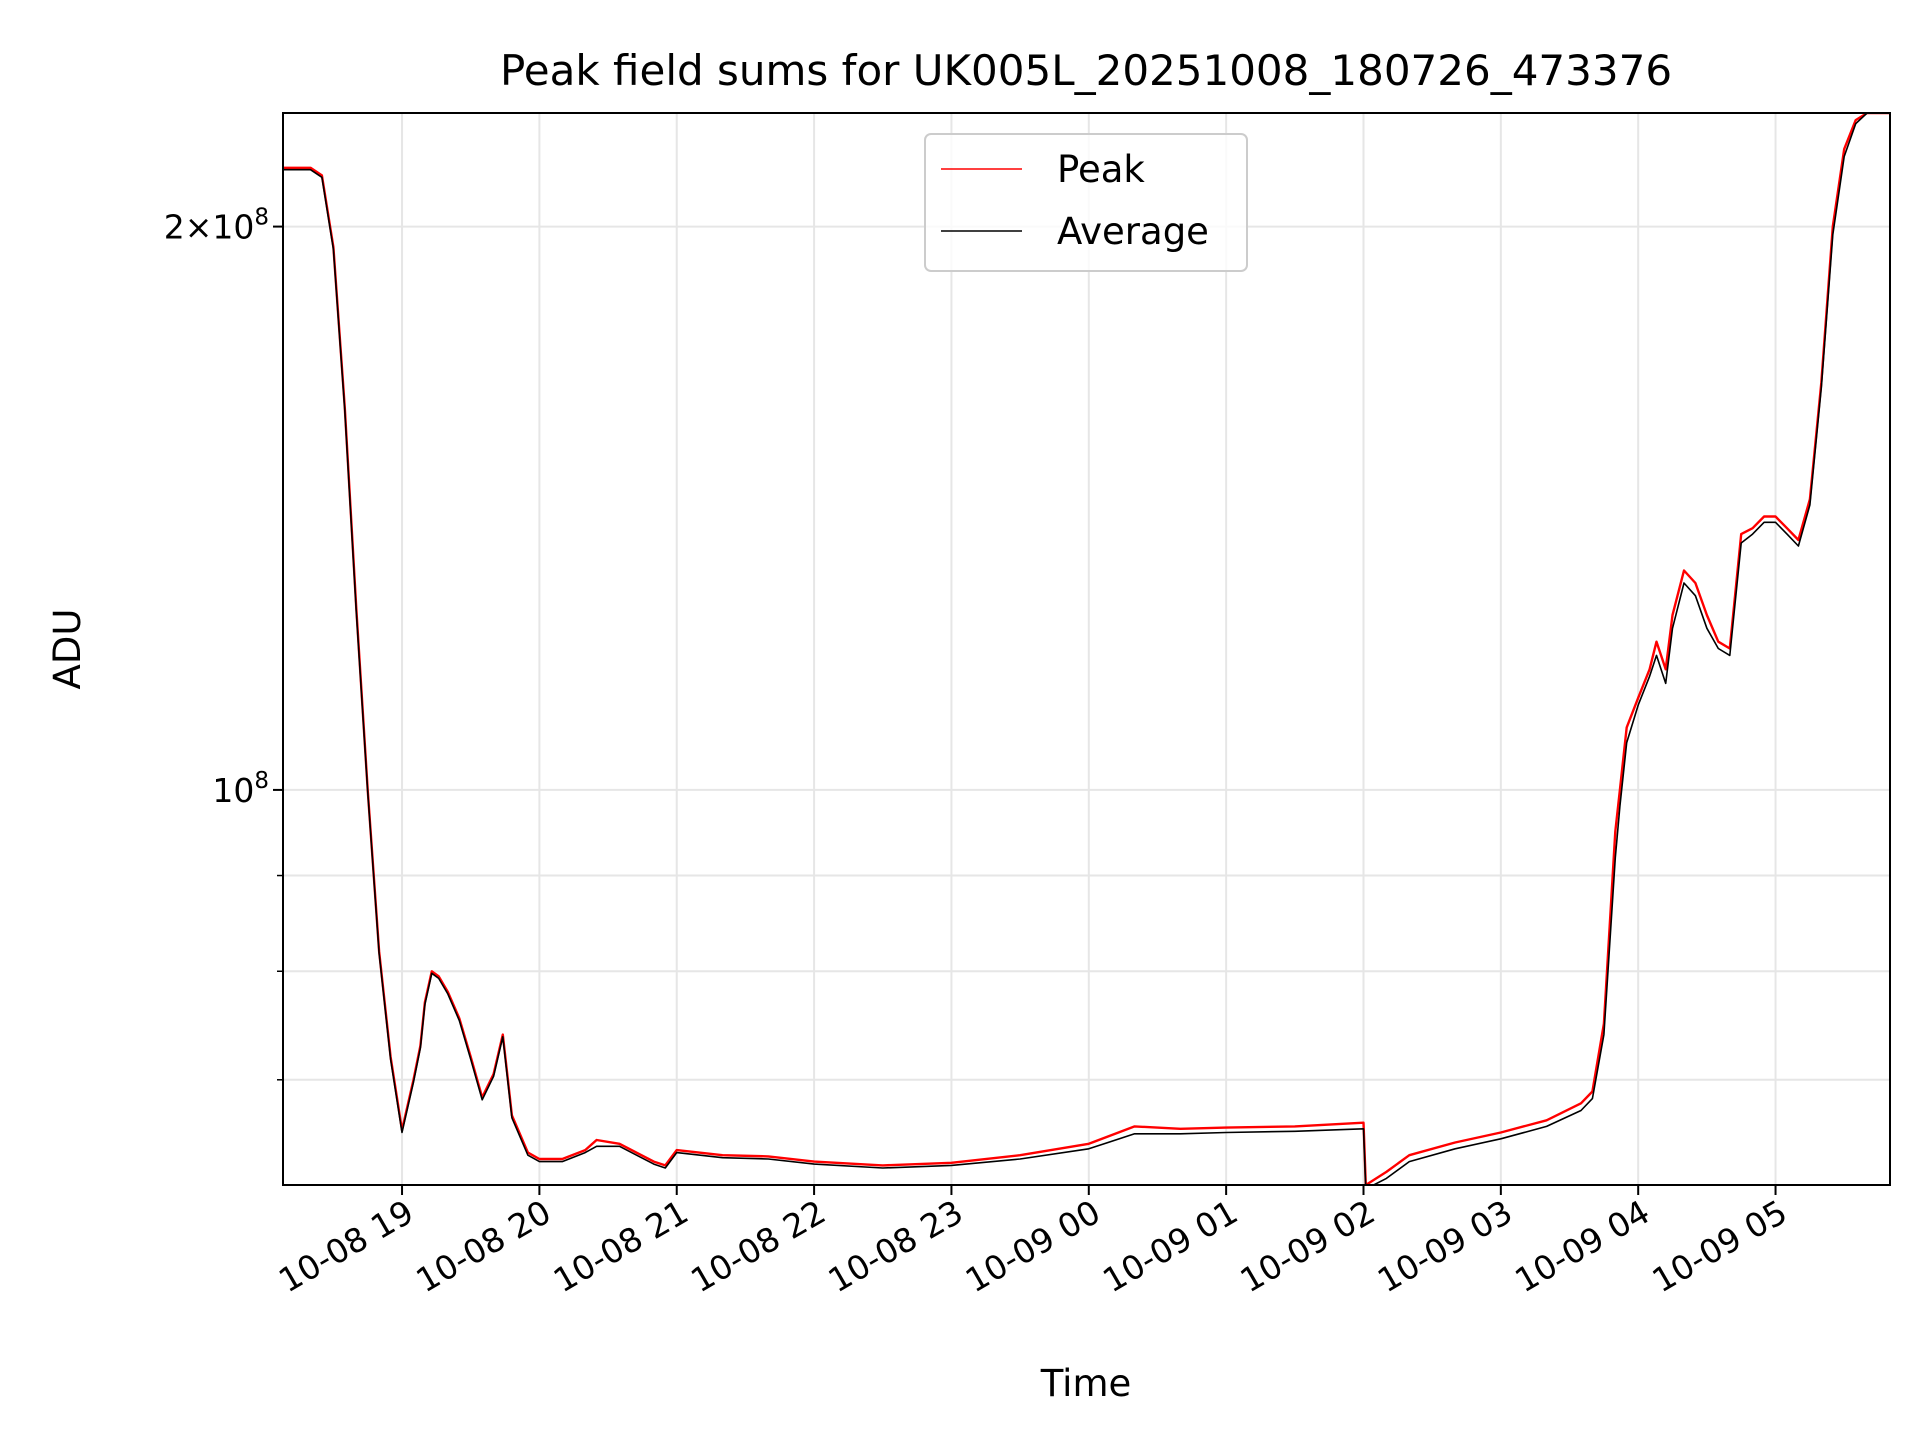 The image size is (1920, 1440). I want to click on legend-label-average: Average, so click(1133, 231).